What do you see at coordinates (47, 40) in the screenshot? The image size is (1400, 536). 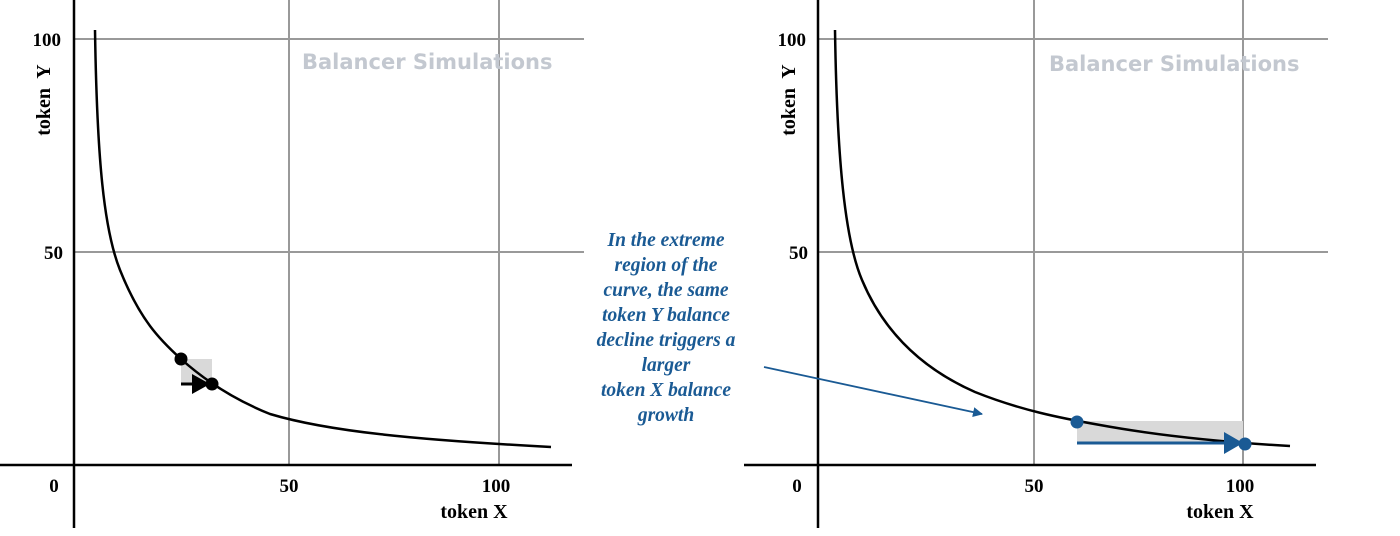 I see `left-ytick-100: 100` at bounding box center [47, 40].